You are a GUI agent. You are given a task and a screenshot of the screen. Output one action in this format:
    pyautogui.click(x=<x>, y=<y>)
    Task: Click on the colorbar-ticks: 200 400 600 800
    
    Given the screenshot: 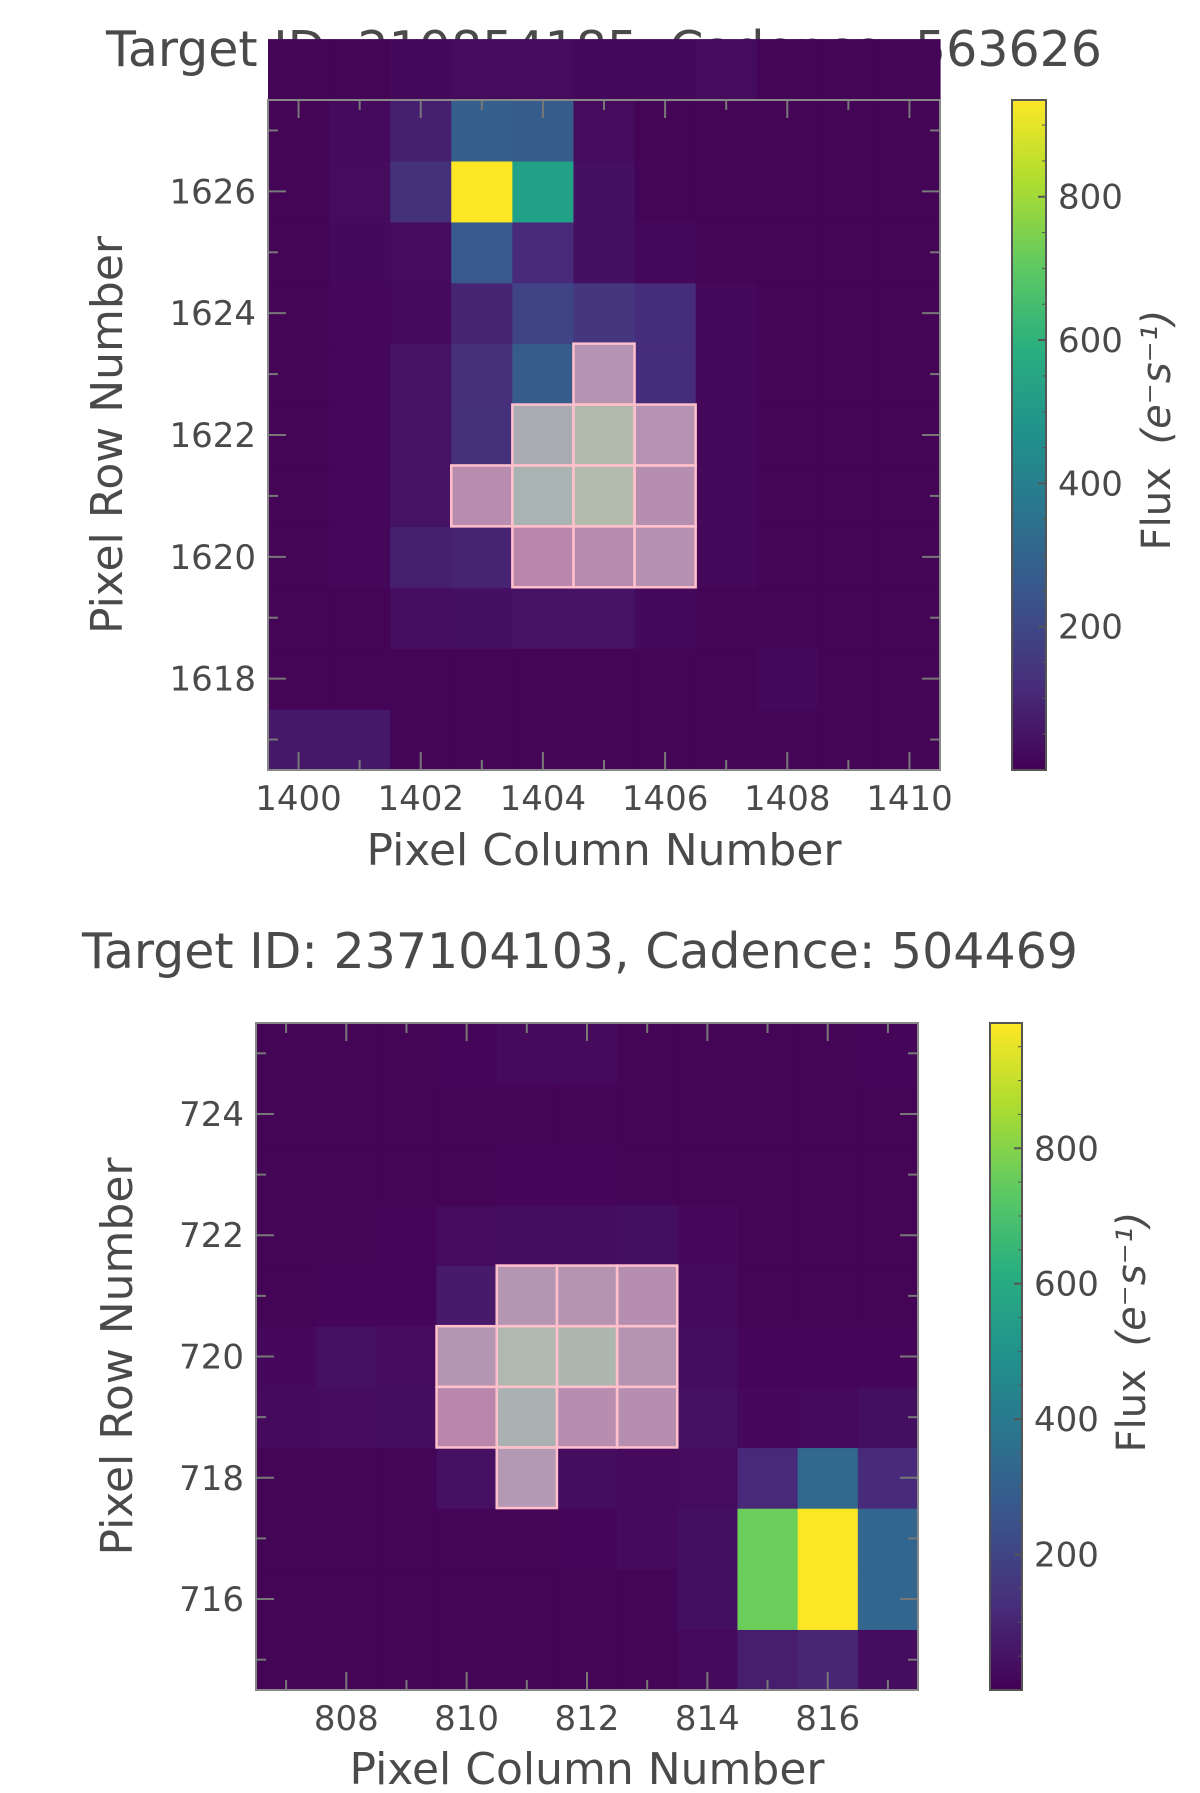 What is the action you would take?
    pyautogui.click(x=1080, y=429)
    